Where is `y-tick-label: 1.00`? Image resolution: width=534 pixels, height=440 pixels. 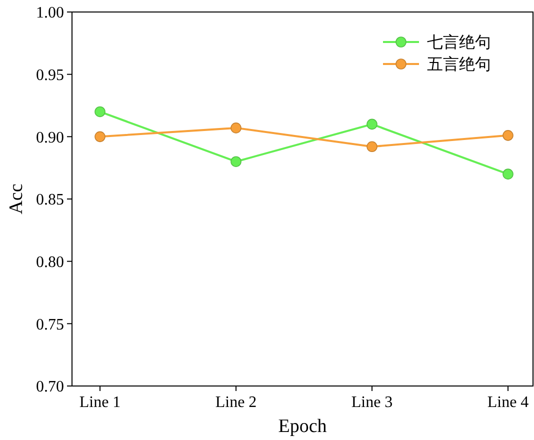 y-tick-label: 1.00 is located at coordinates (50, 13).